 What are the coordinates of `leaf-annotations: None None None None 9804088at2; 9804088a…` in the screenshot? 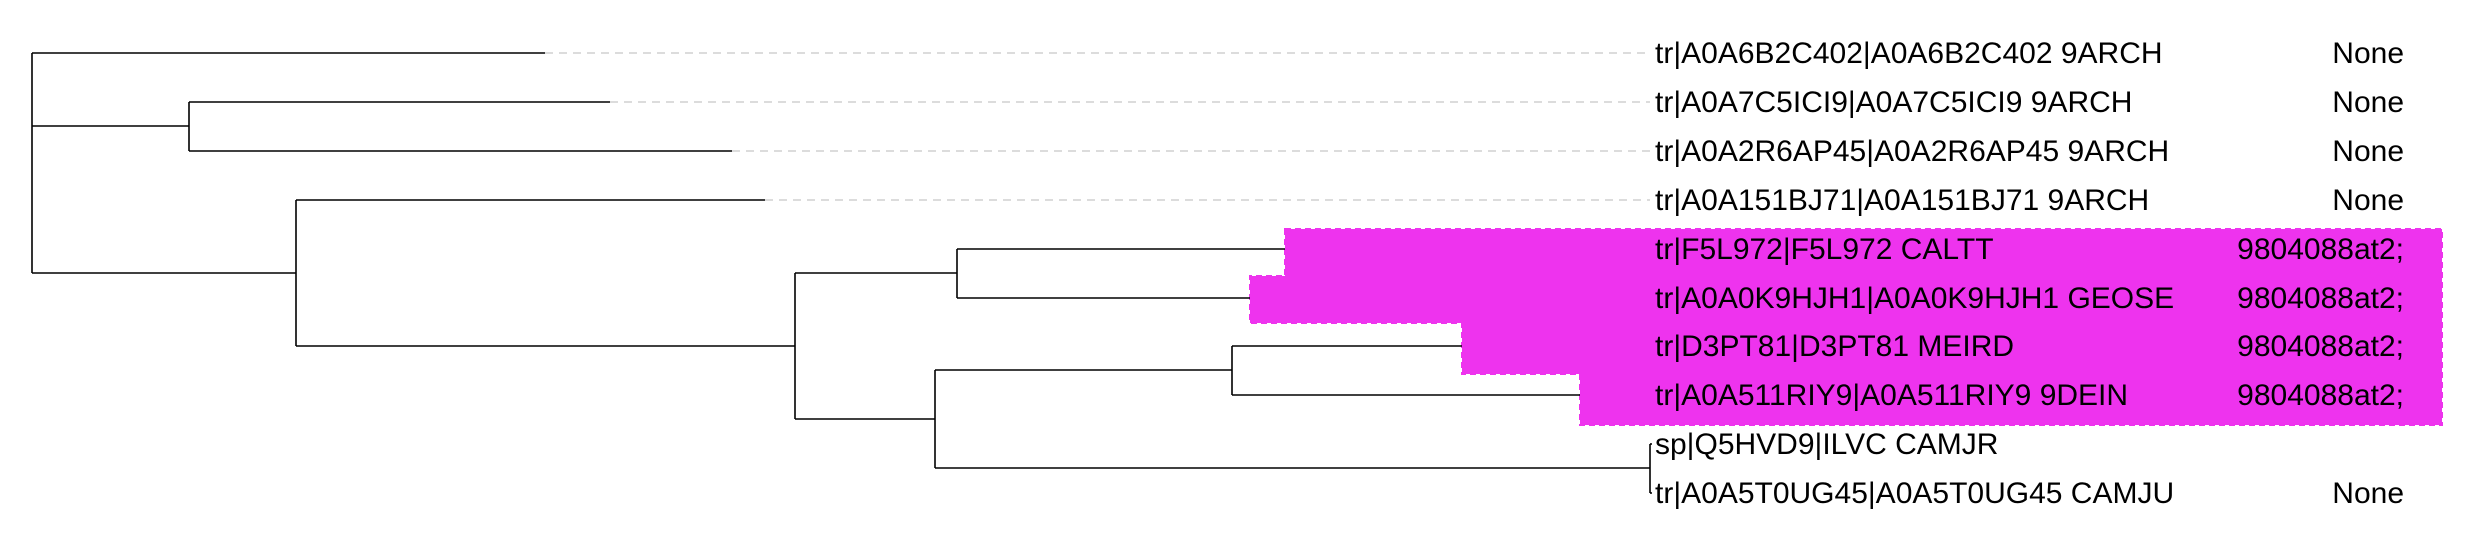 It's located at (2320, 273).